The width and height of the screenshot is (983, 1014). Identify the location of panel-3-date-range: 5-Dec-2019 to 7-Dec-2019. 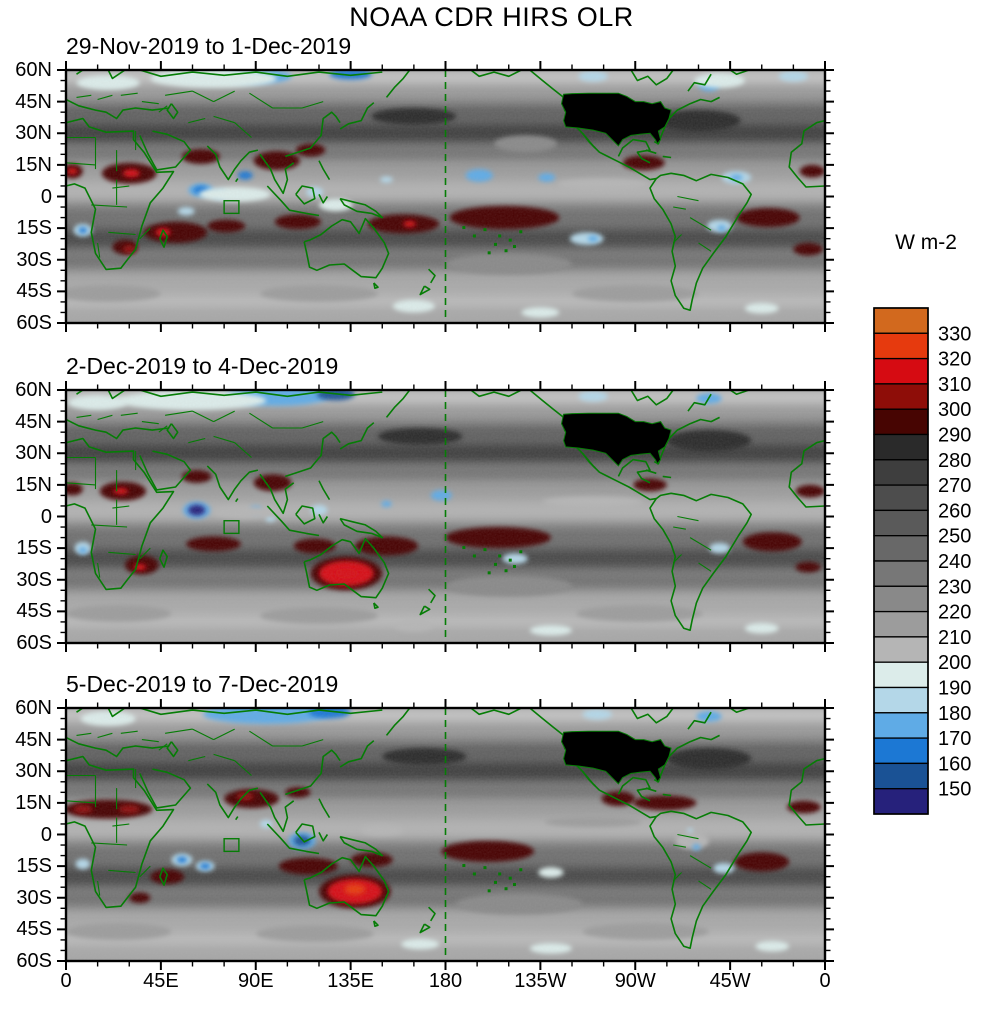
(202, 684).